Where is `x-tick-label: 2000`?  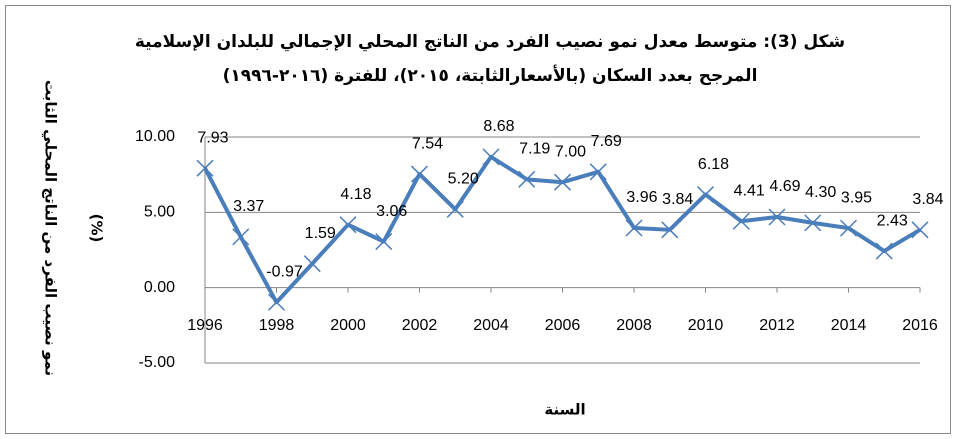 x-tick-label: 2000 is located at coordinates (348, 325).